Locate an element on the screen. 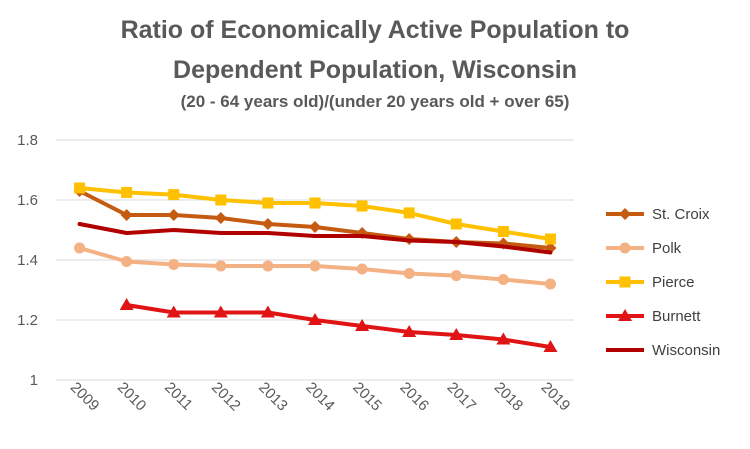 This screenshot has height=449, width=750. x-tick-label: 2018 is located at coordinates (509, 397).